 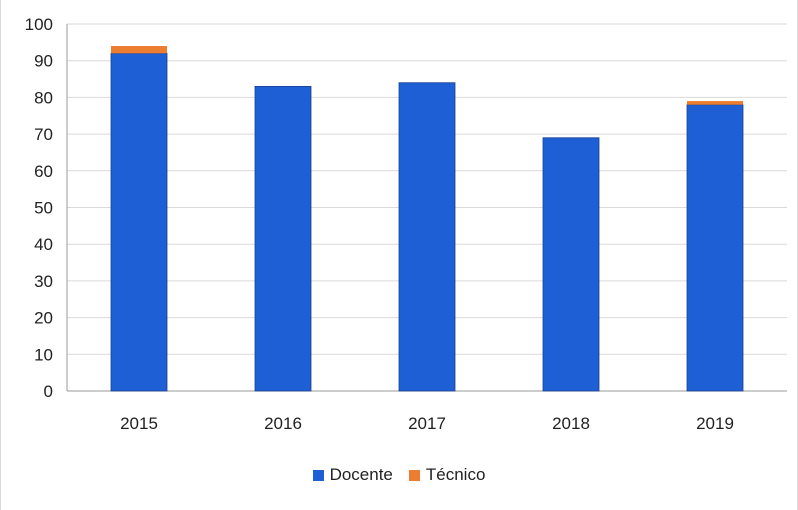 What do you see at coordinates (43, 97) in the screenshot?
I see `y-tick-label: 80` at bounding box center [43, 97].